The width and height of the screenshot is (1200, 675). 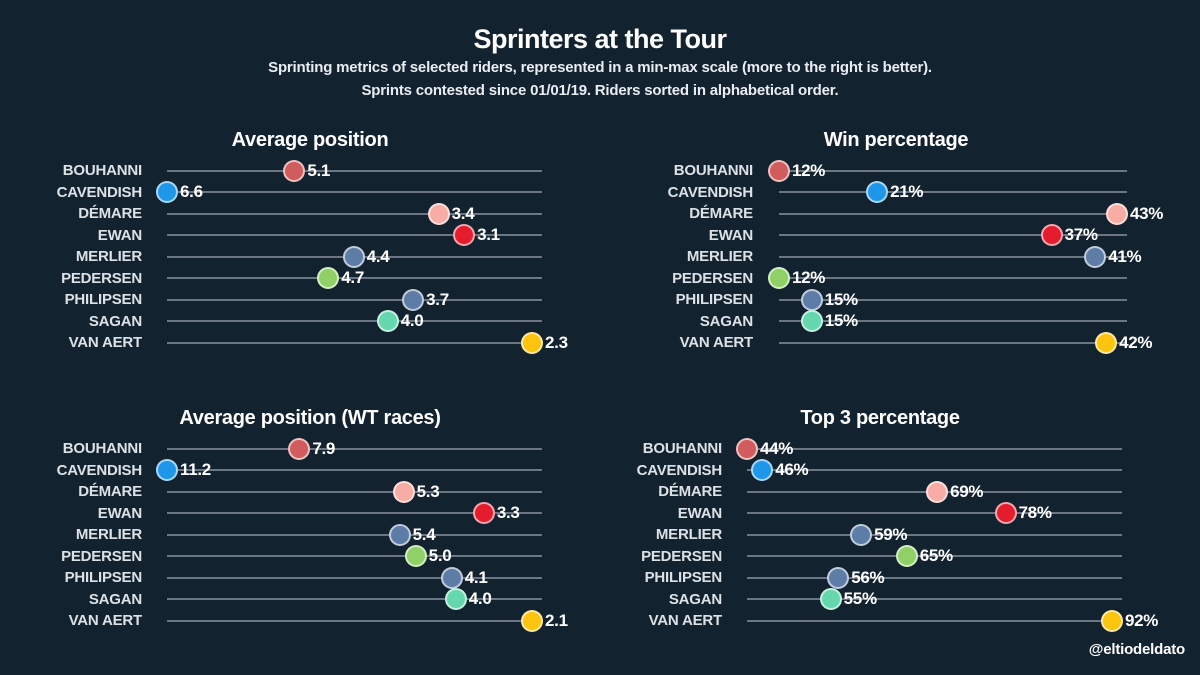 I want to click on metric-track: 12%, so click(x=947, y=278).